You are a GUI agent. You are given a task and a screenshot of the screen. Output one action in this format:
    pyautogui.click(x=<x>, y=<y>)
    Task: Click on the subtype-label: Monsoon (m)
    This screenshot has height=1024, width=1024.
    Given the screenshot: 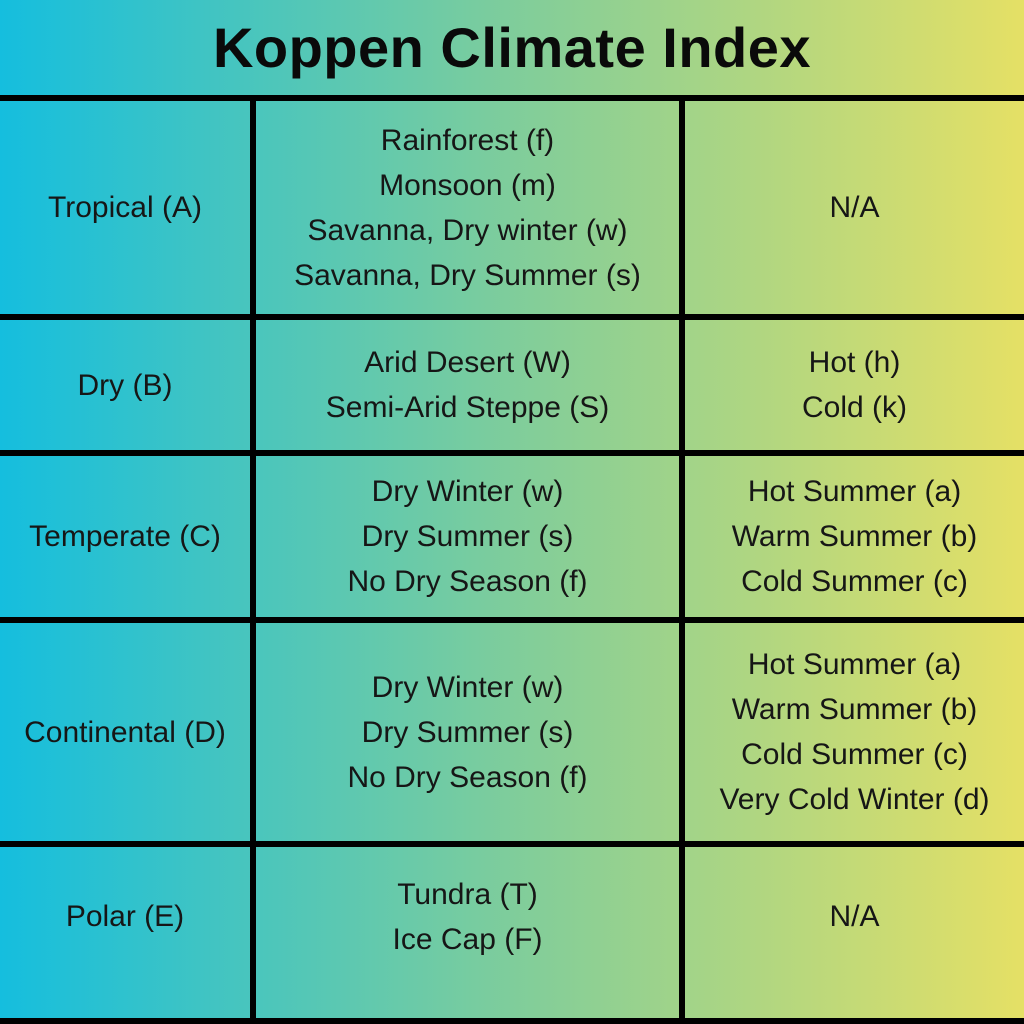 What is the action you would take?
    pyautogui.click(x=467, y=185)
    